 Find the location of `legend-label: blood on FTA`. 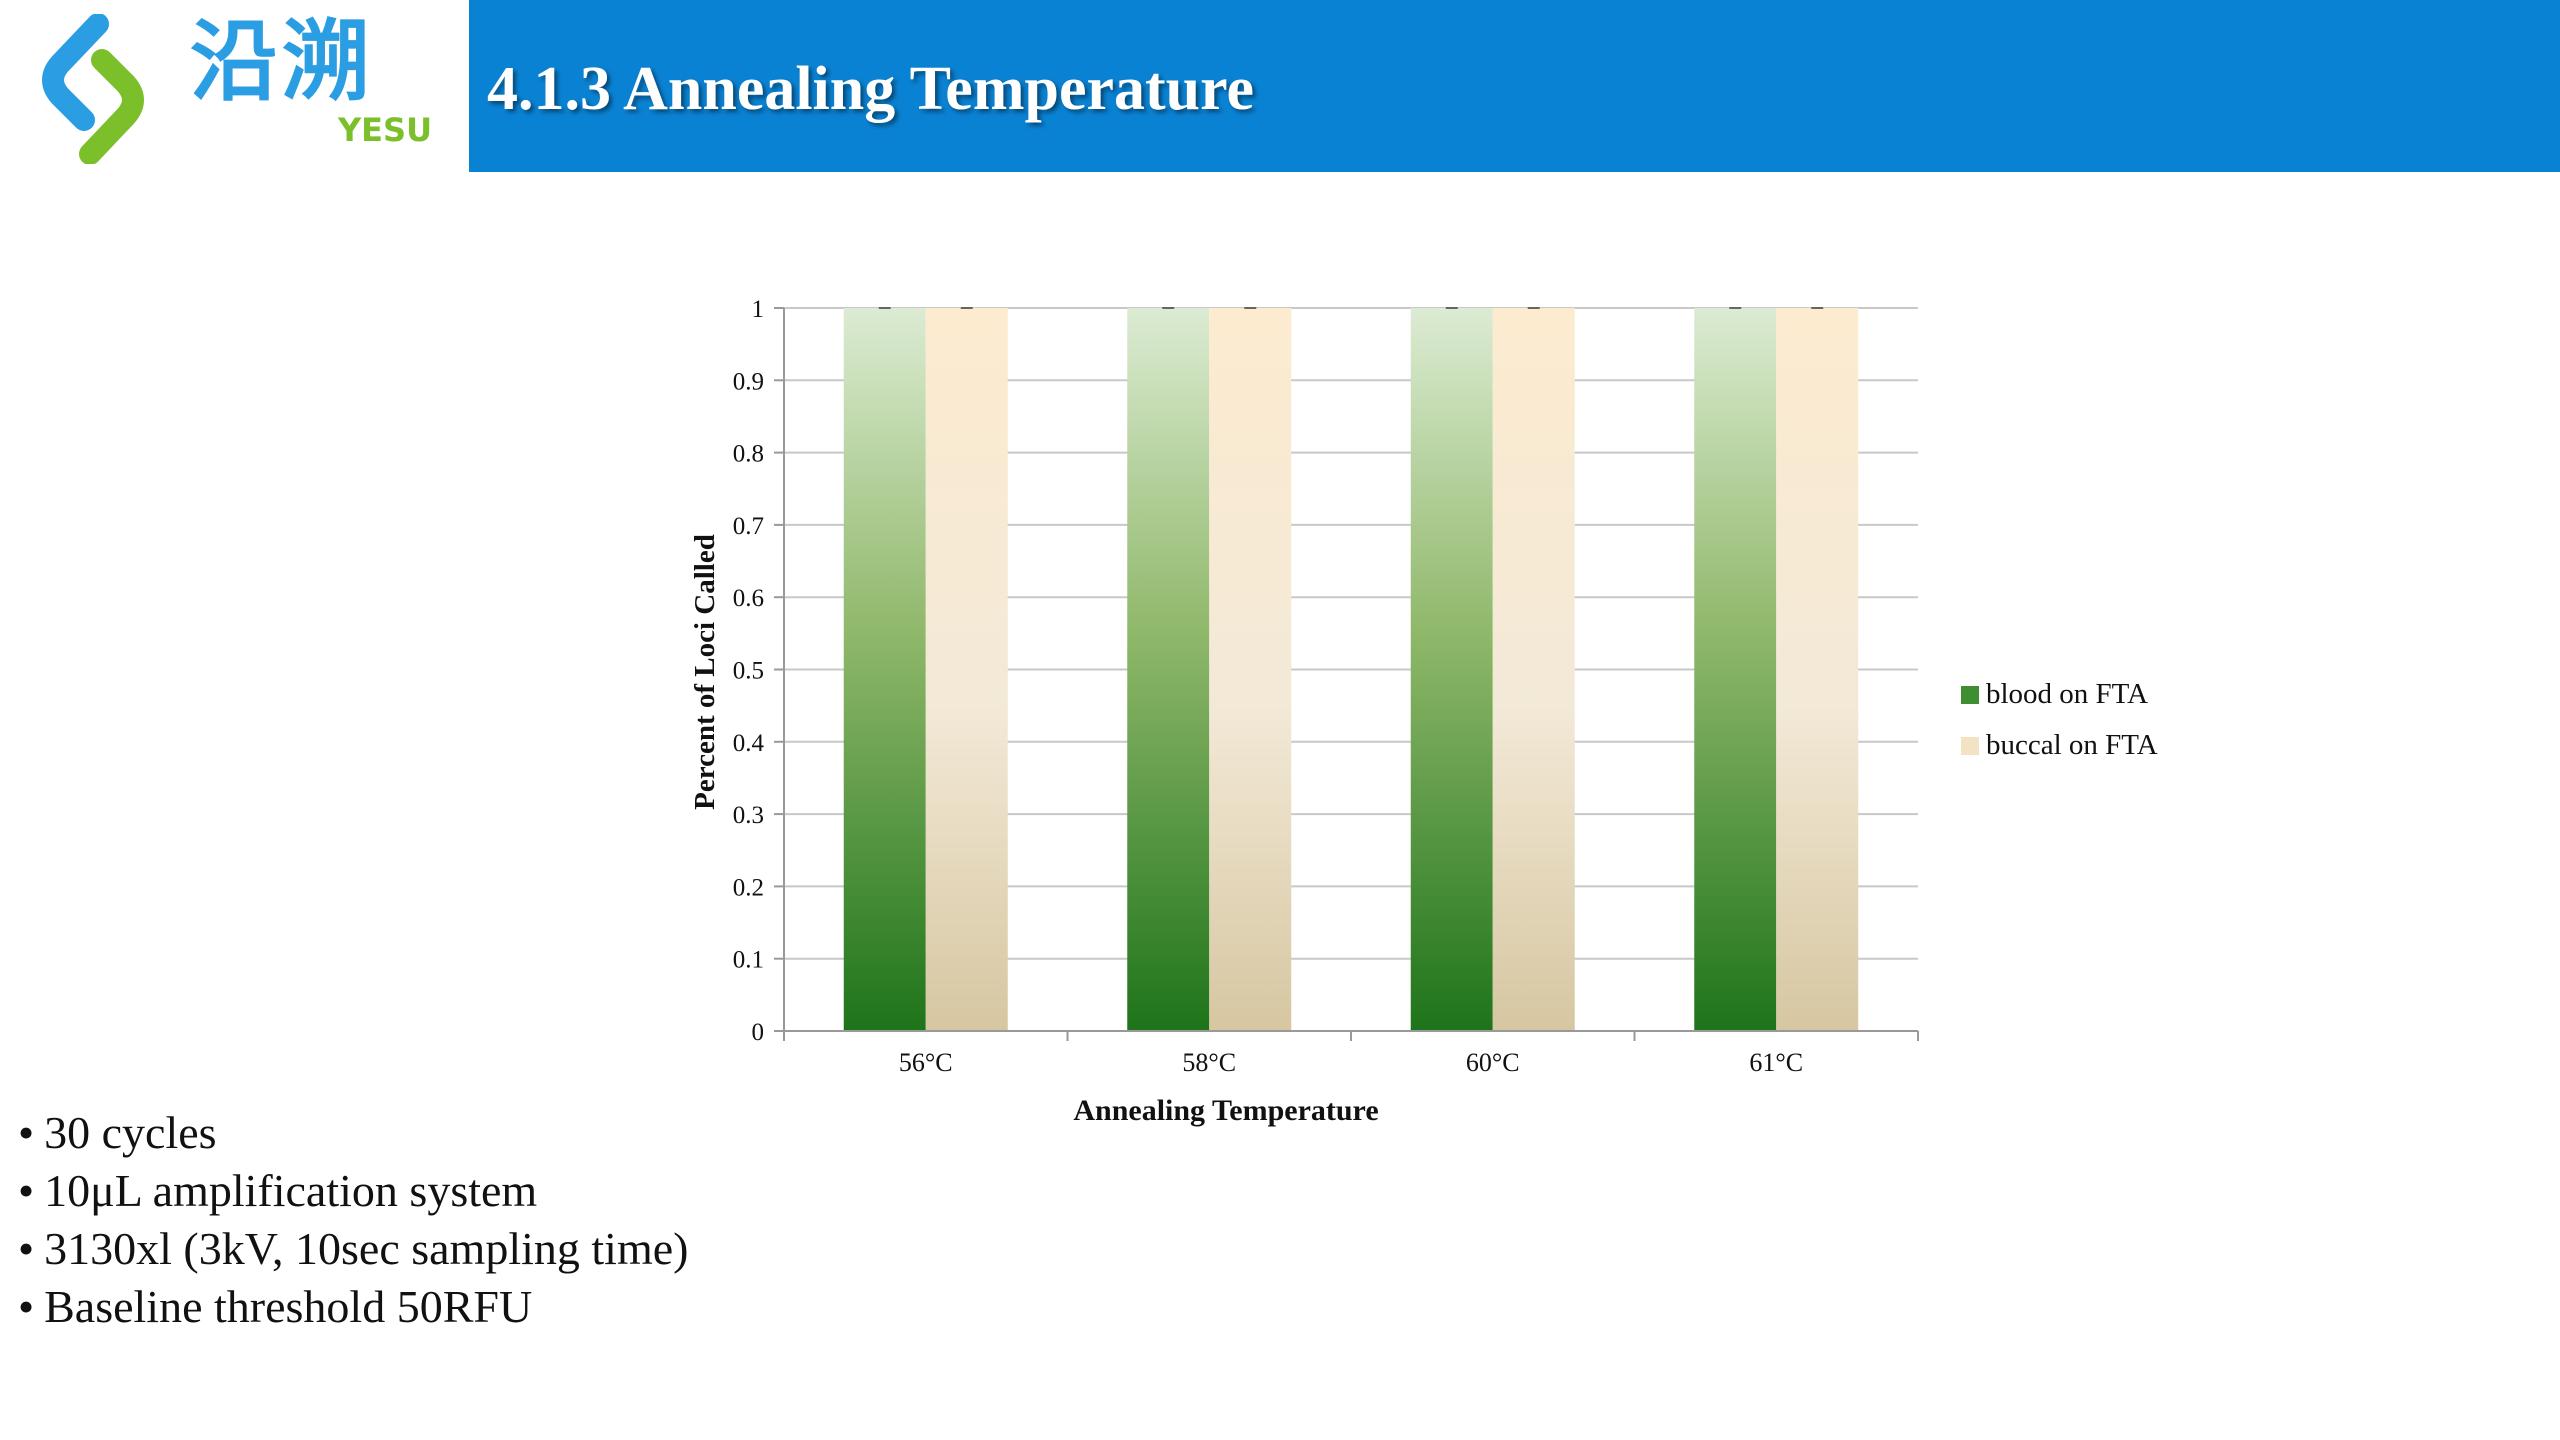

legend-label: blood on FTA is located at coordinates (2067, 694).